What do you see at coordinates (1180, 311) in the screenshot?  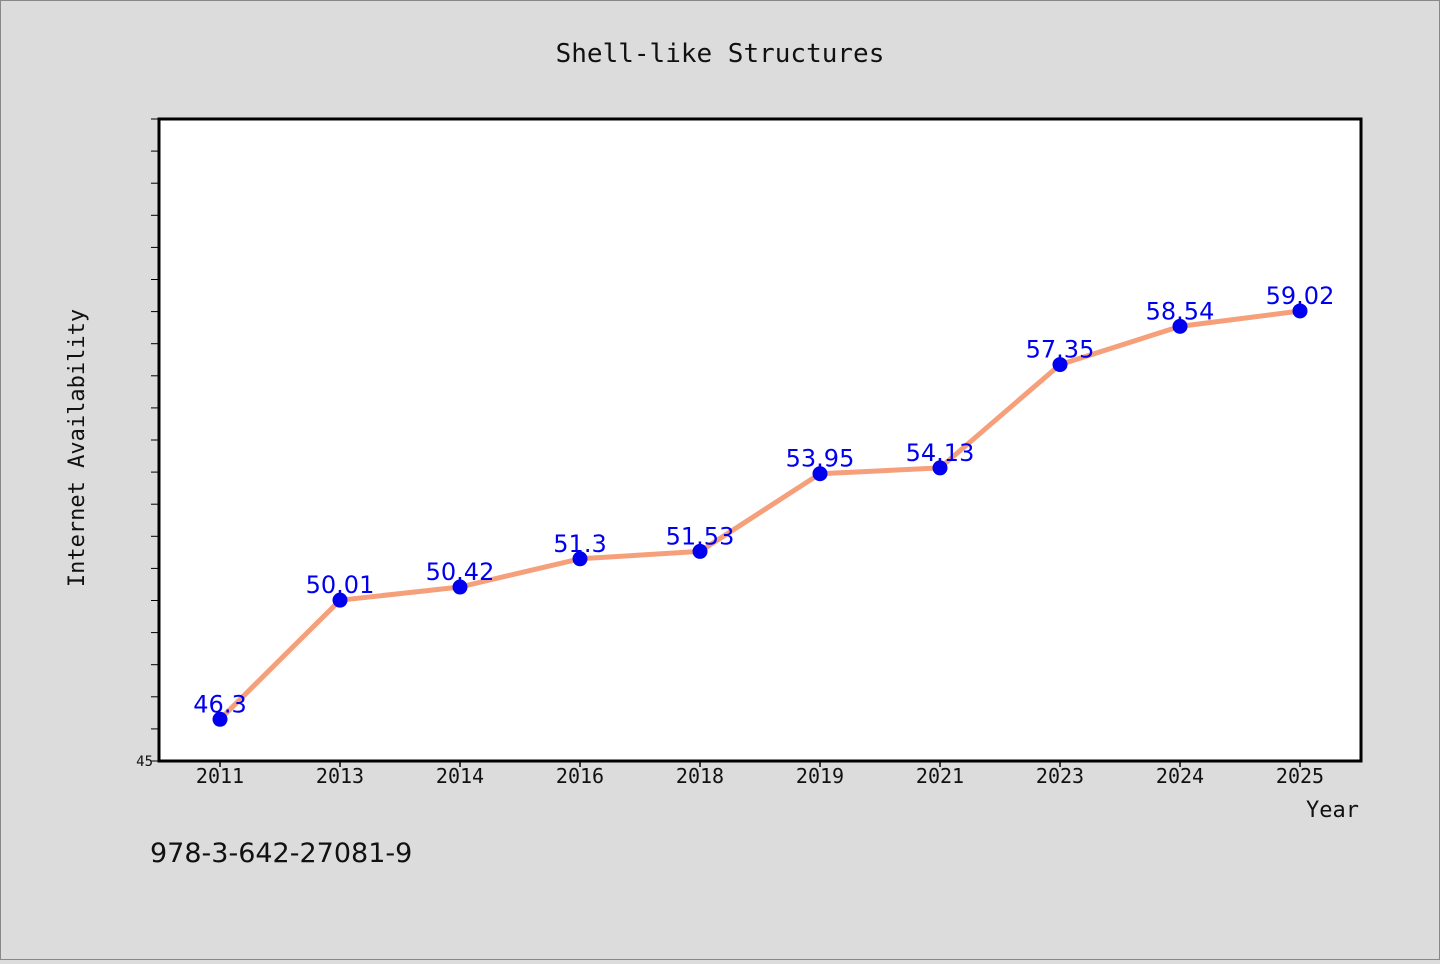 I see `data-label: 58.54` at bounding box center [1180, 311].